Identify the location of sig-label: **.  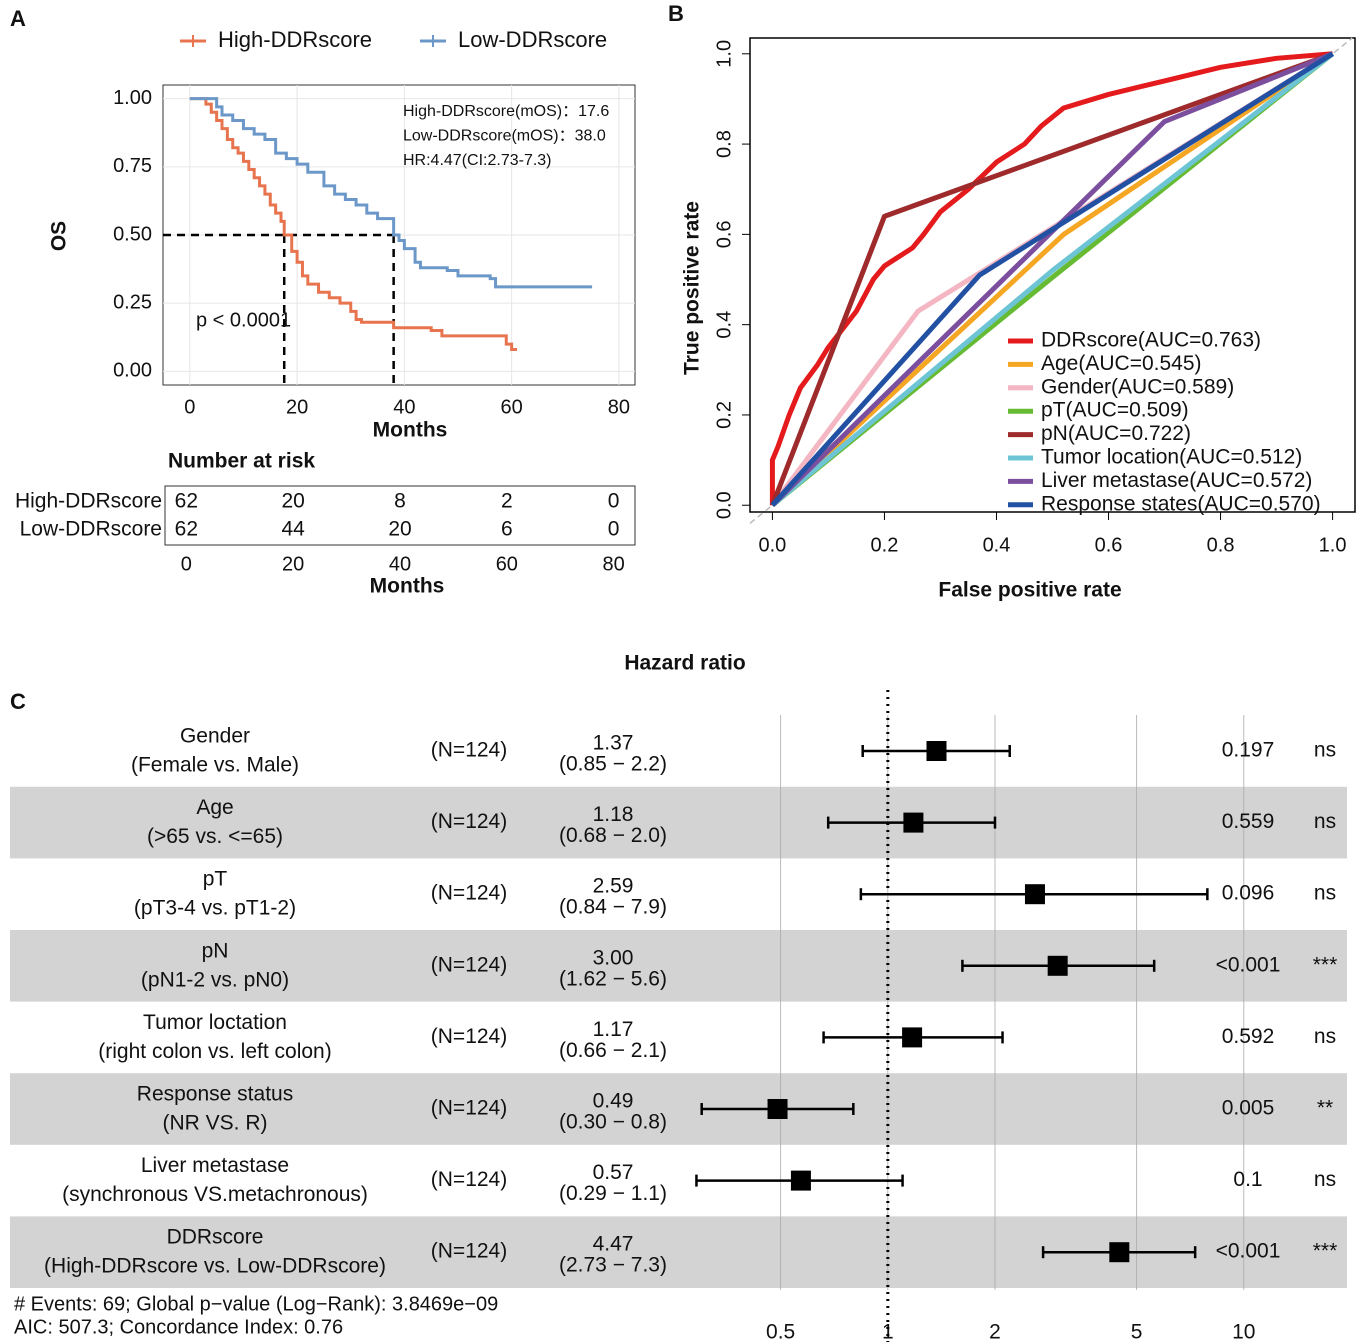
(1325, 1108).